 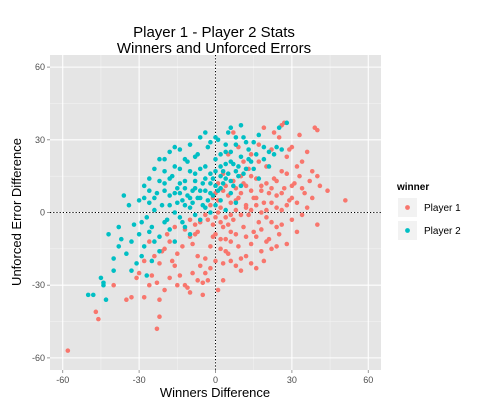 What do you see at coordinates (428, 211) in the screenshot?
I see `legend: winner Player 1 Player 2` at bounding box center [428, 211].